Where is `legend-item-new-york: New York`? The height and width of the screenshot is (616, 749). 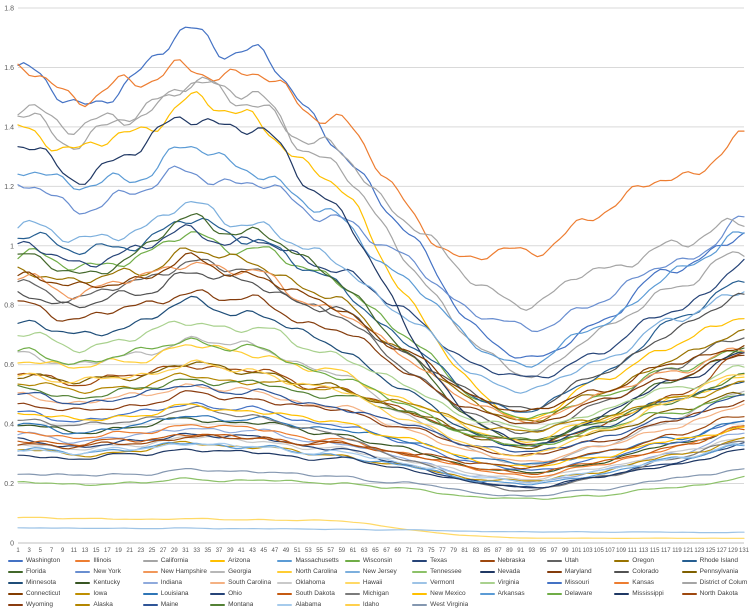
legend-item-new-york: New York is located at coordinates (107, 572).